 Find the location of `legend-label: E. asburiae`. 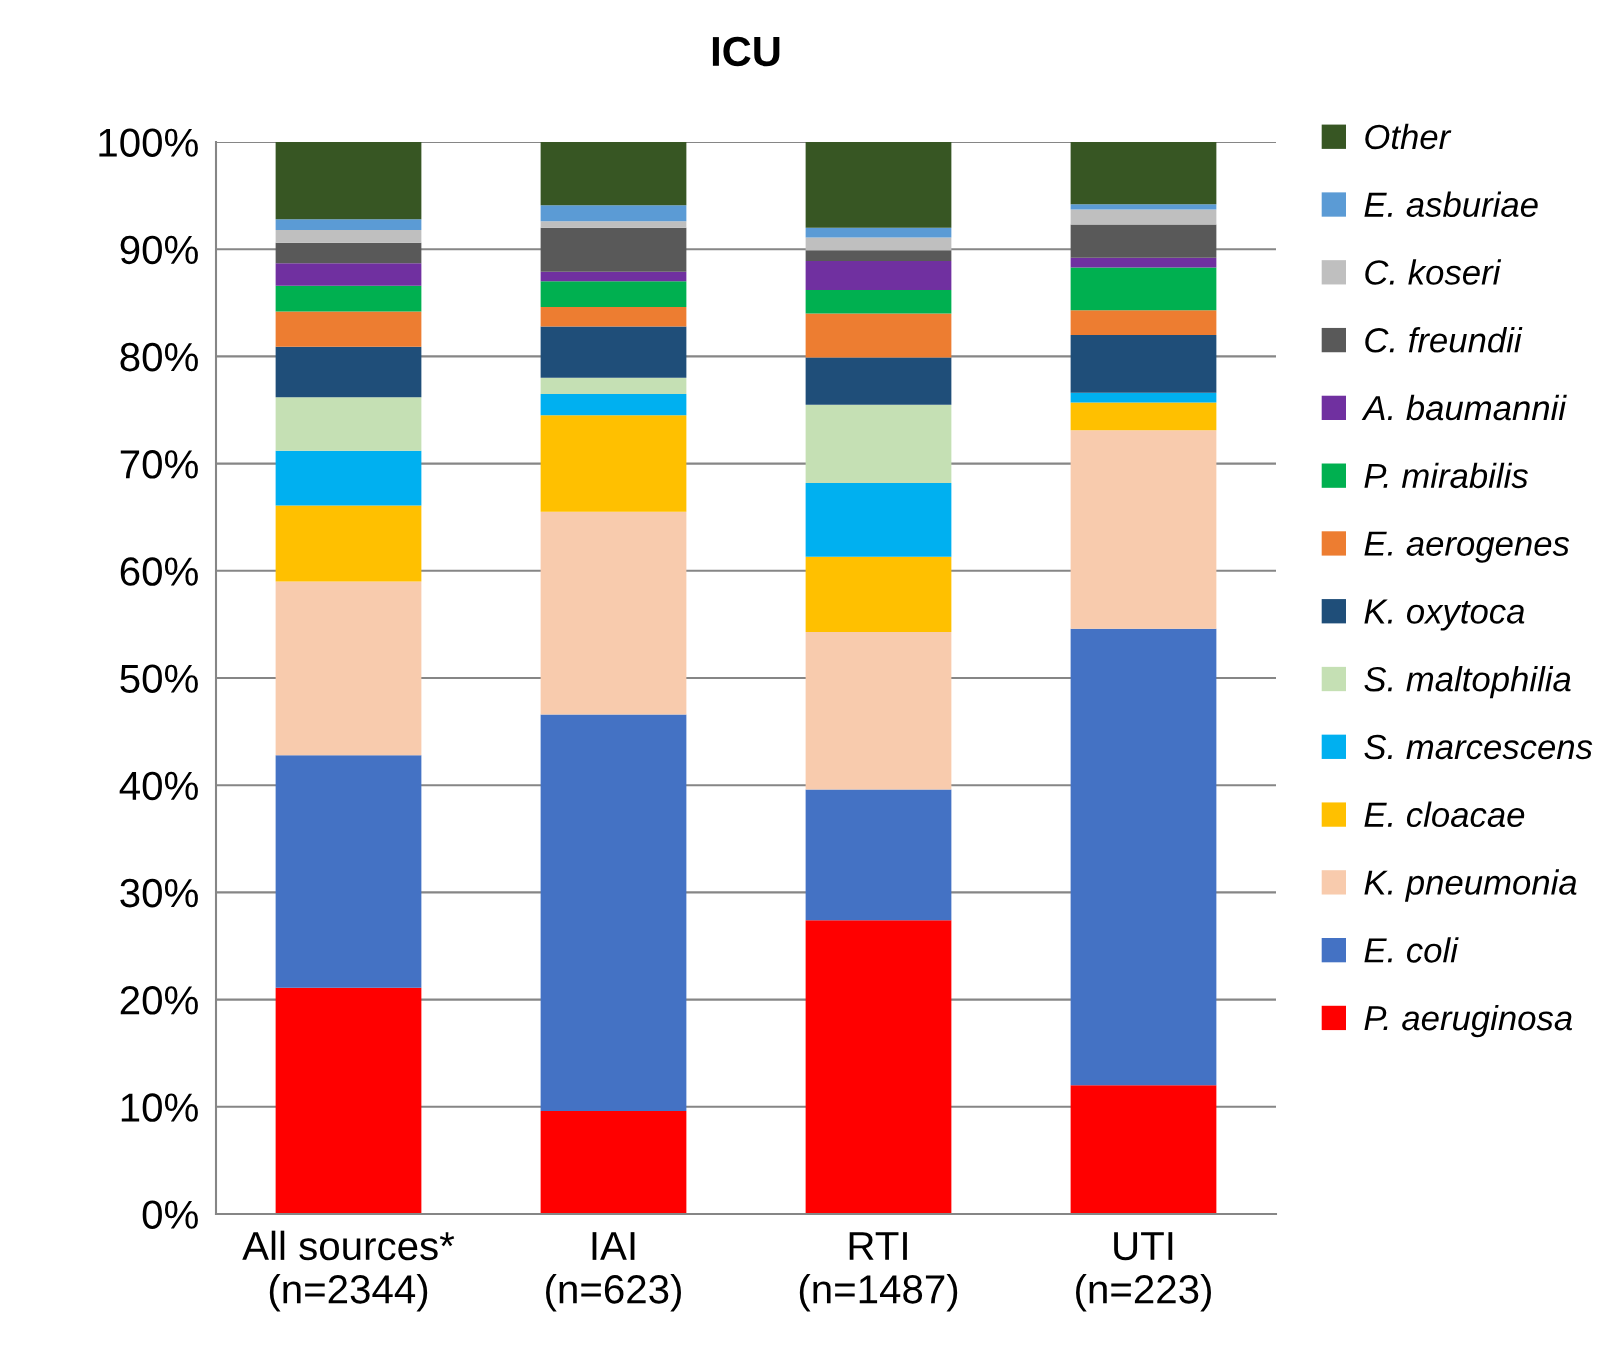

legend-label: E. asburiae is located at coordinates (1451, 204).